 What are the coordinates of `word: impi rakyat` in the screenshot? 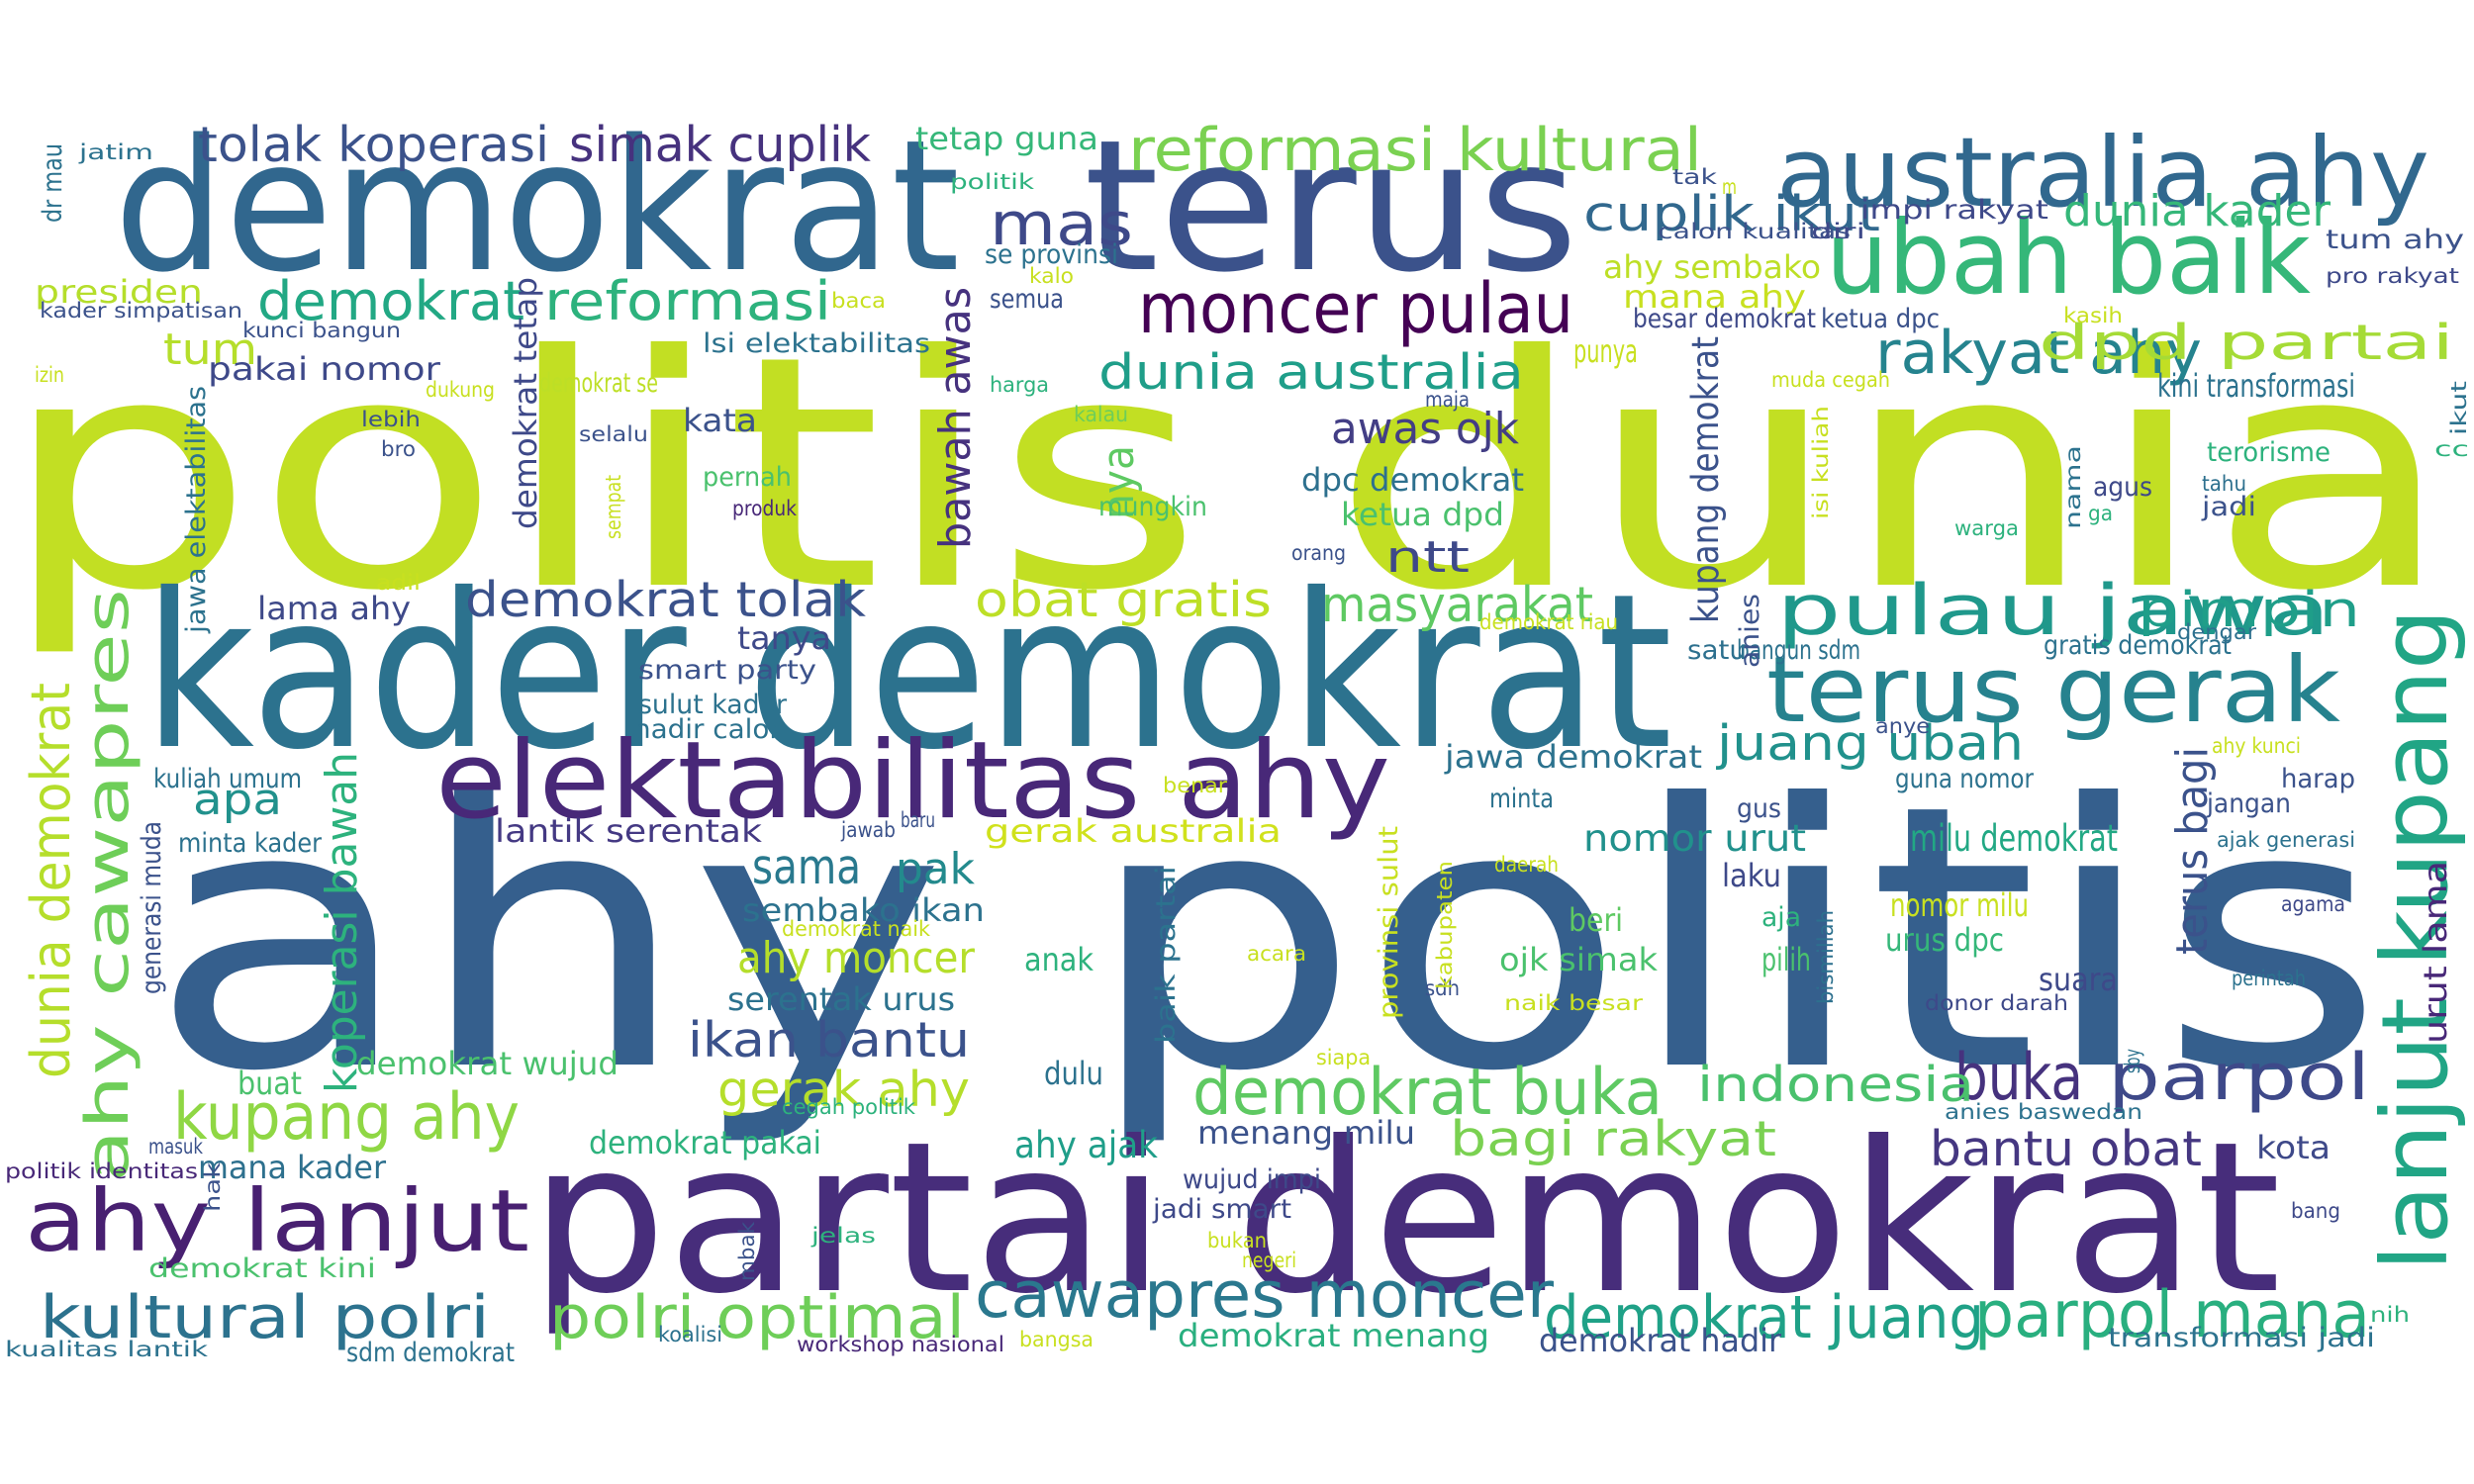 It's located at (1954, 210).